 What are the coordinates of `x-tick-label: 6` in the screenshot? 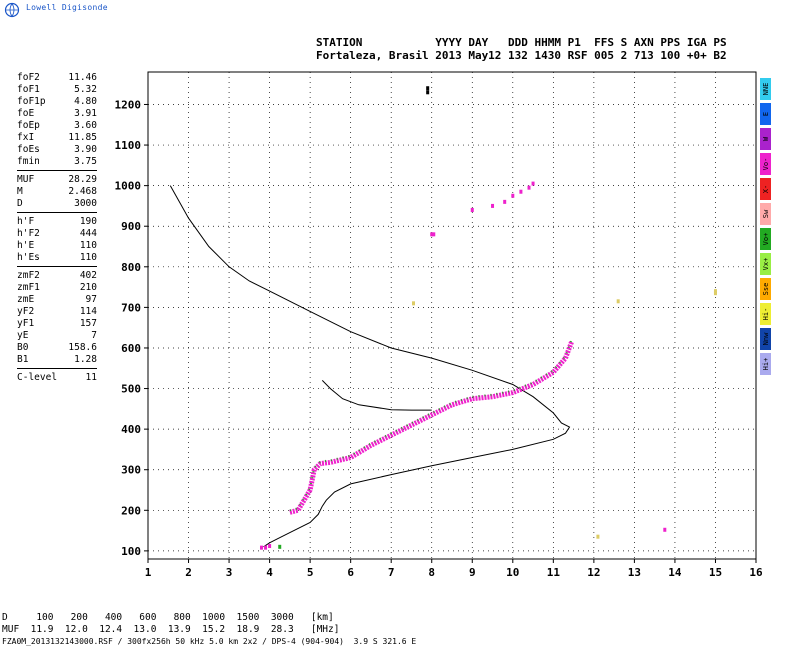 It's located at (350, 572).